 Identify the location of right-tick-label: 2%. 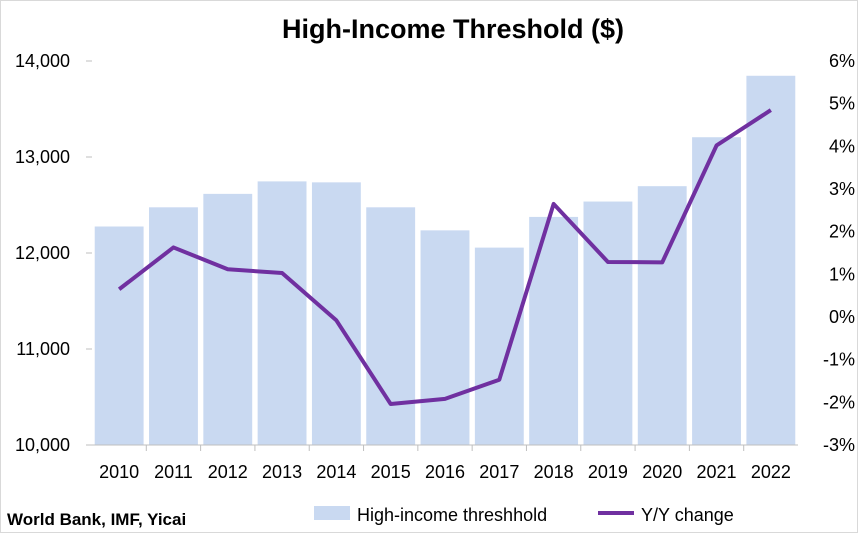
(842, 232).